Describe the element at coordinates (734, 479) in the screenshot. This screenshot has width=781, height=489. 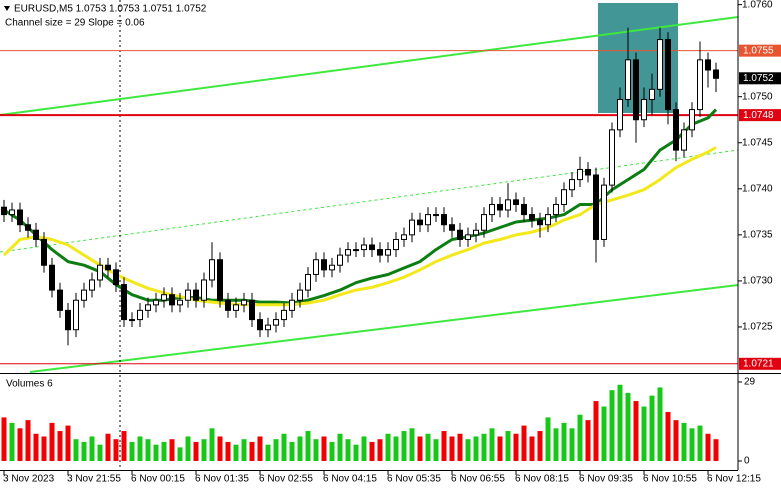
I see `x-tick-label: 6 Nov 12:15` at that location.